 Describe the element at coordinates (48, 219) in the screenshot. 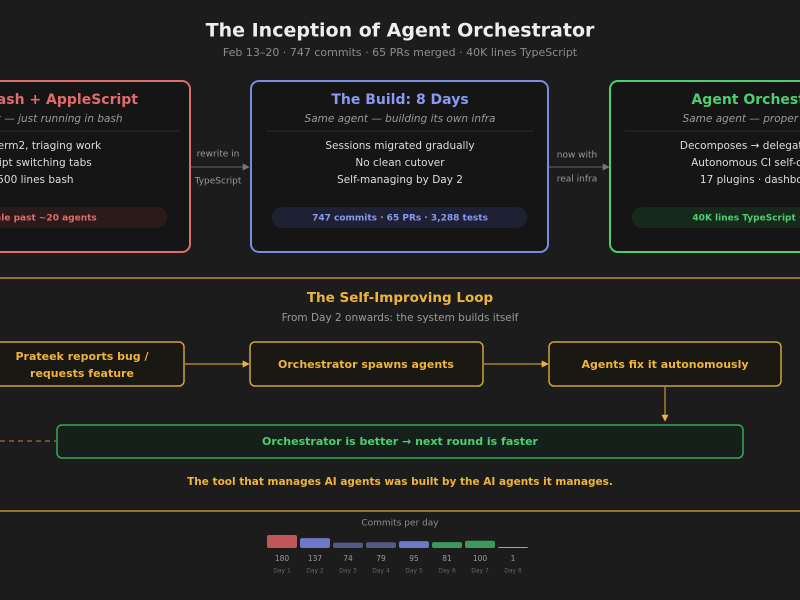

I see `badge-text: Can't scale past ~20 agents` at that location.